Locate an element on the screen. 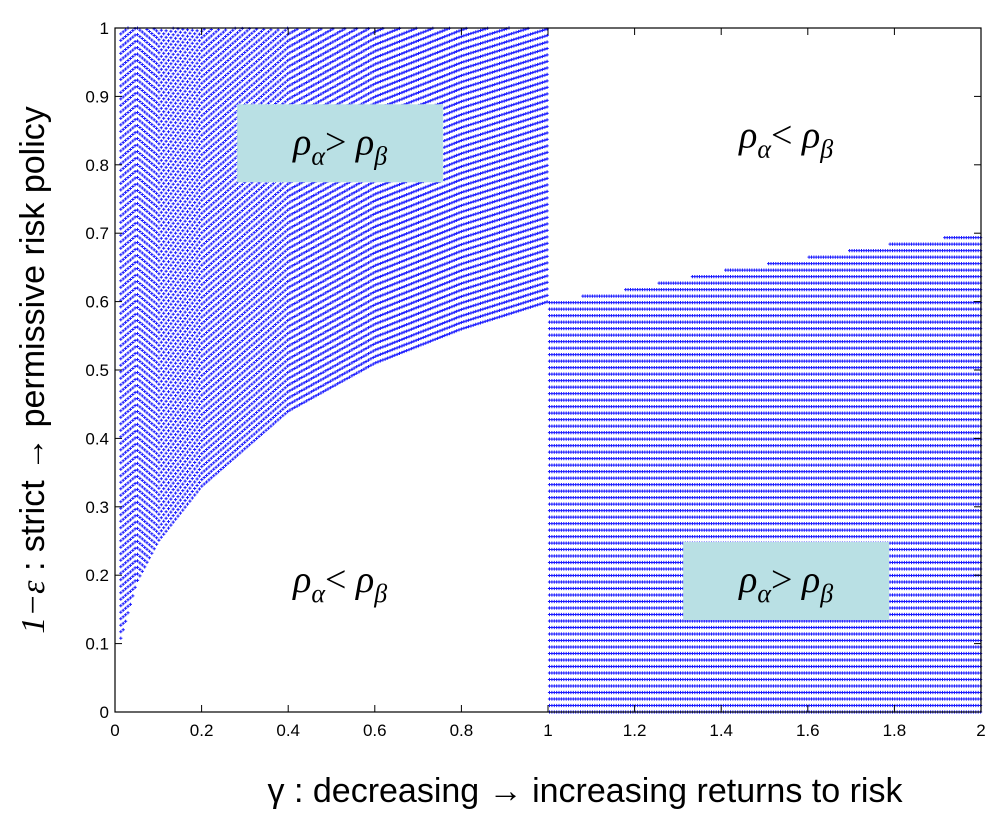 The image size is (1004, 818). x-tick-label: 1.4 is located at coordinates (721, 730).